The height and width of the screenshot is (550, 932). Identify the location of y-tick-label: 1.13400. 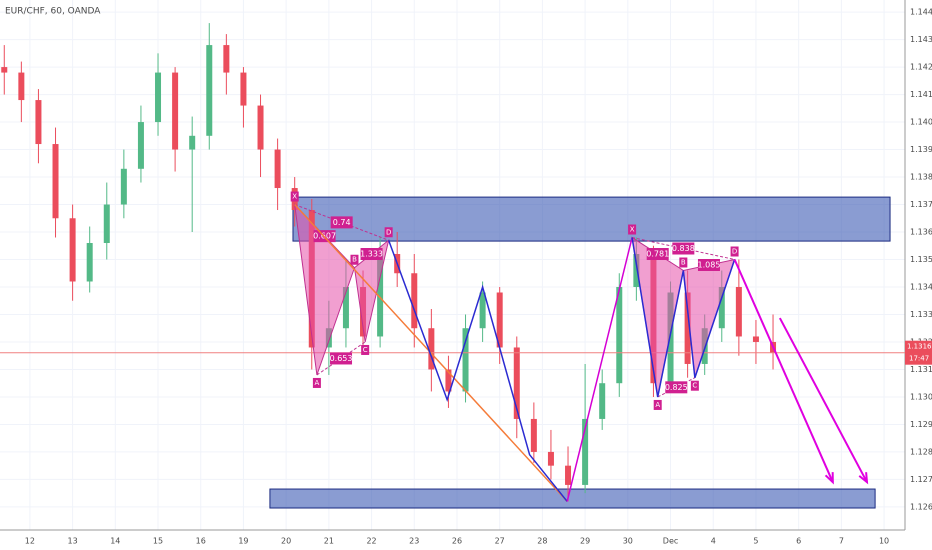
(921, 286).